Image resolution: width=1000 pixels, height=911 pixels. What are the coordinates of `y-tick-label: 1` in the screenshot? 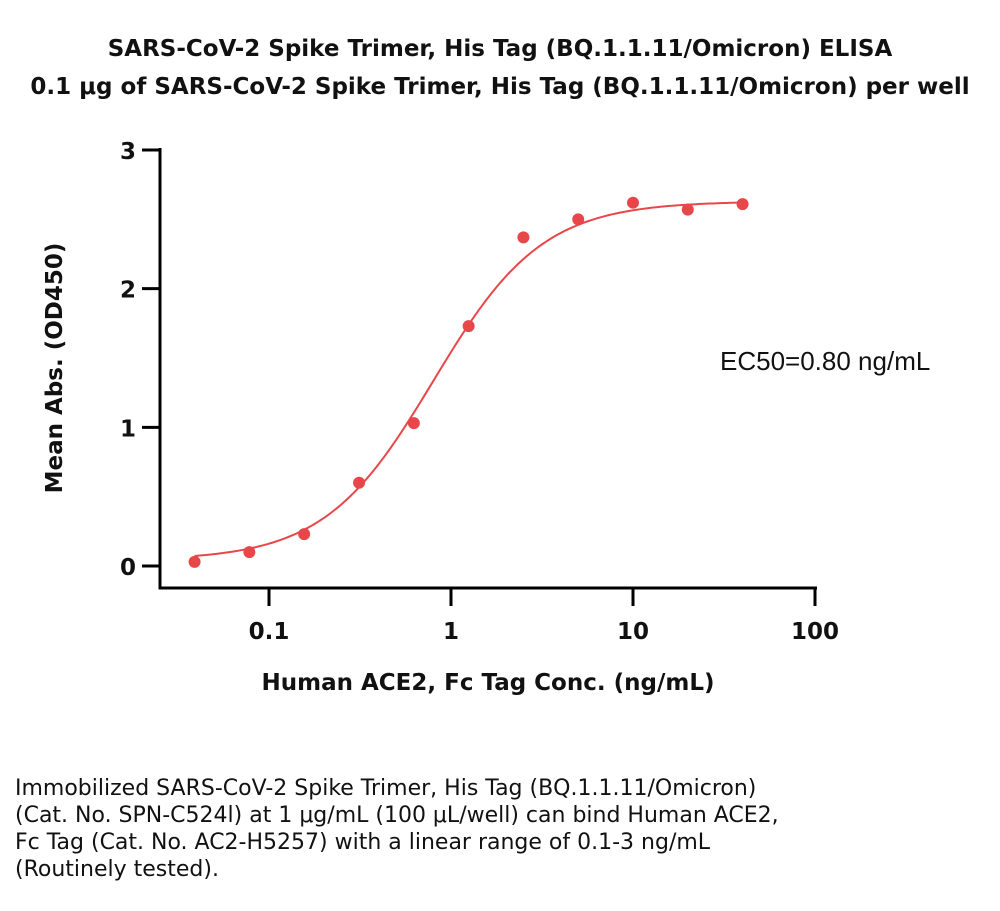 It's located at (128, 429).